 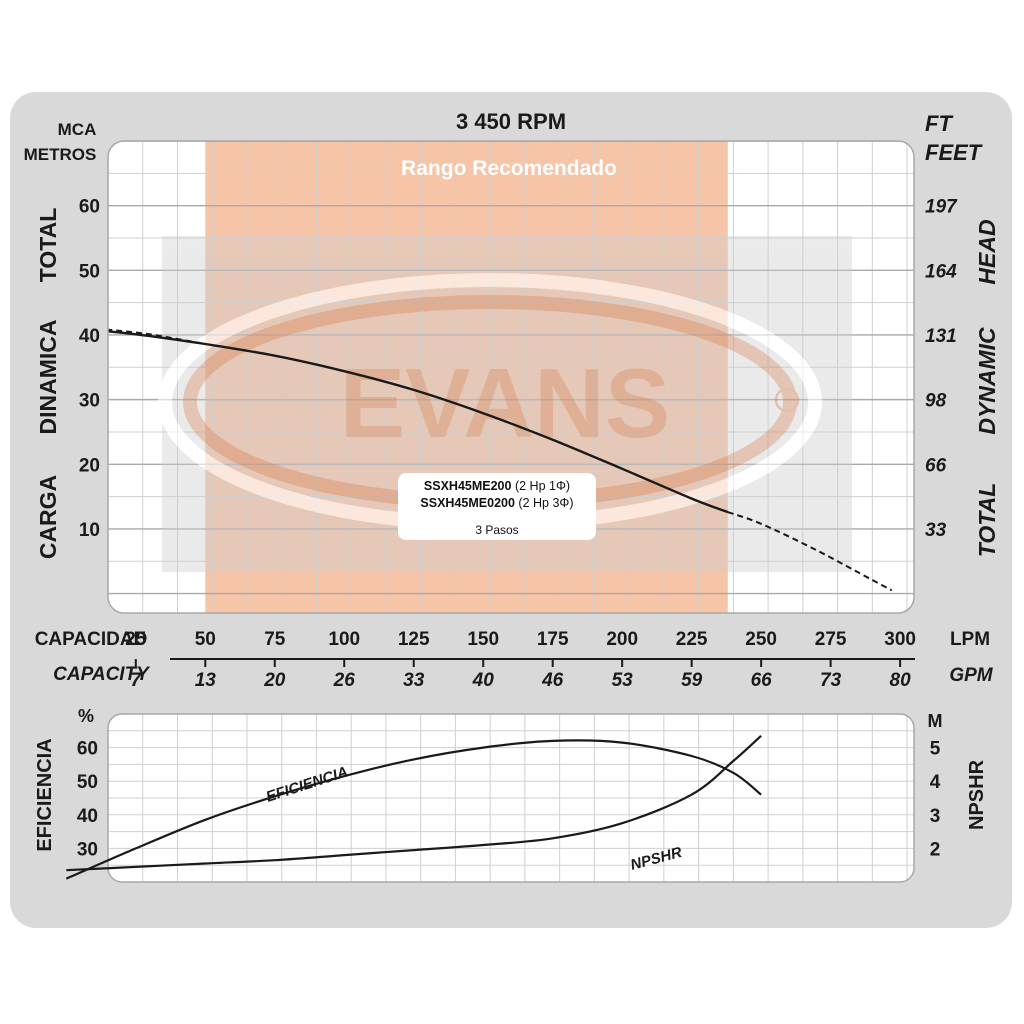 I want to click on efficiency-npshr-curves, so click(x=413, y=807).